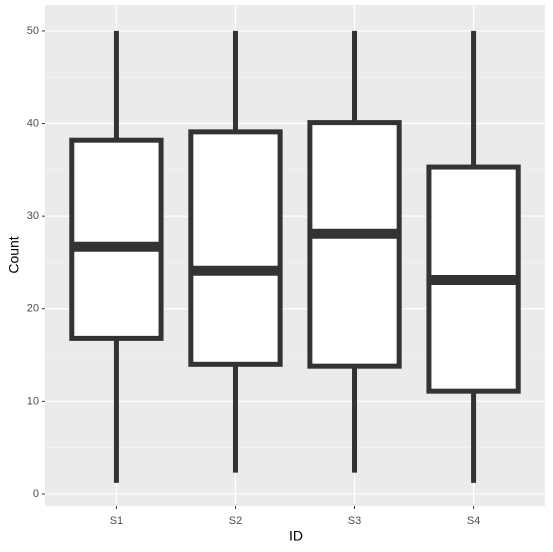 The image size is (553, 552). What do you see at coordinates (473, 521) in the screenshot?
I see `x-tick-label: S4` at bounding box center [473, 521].